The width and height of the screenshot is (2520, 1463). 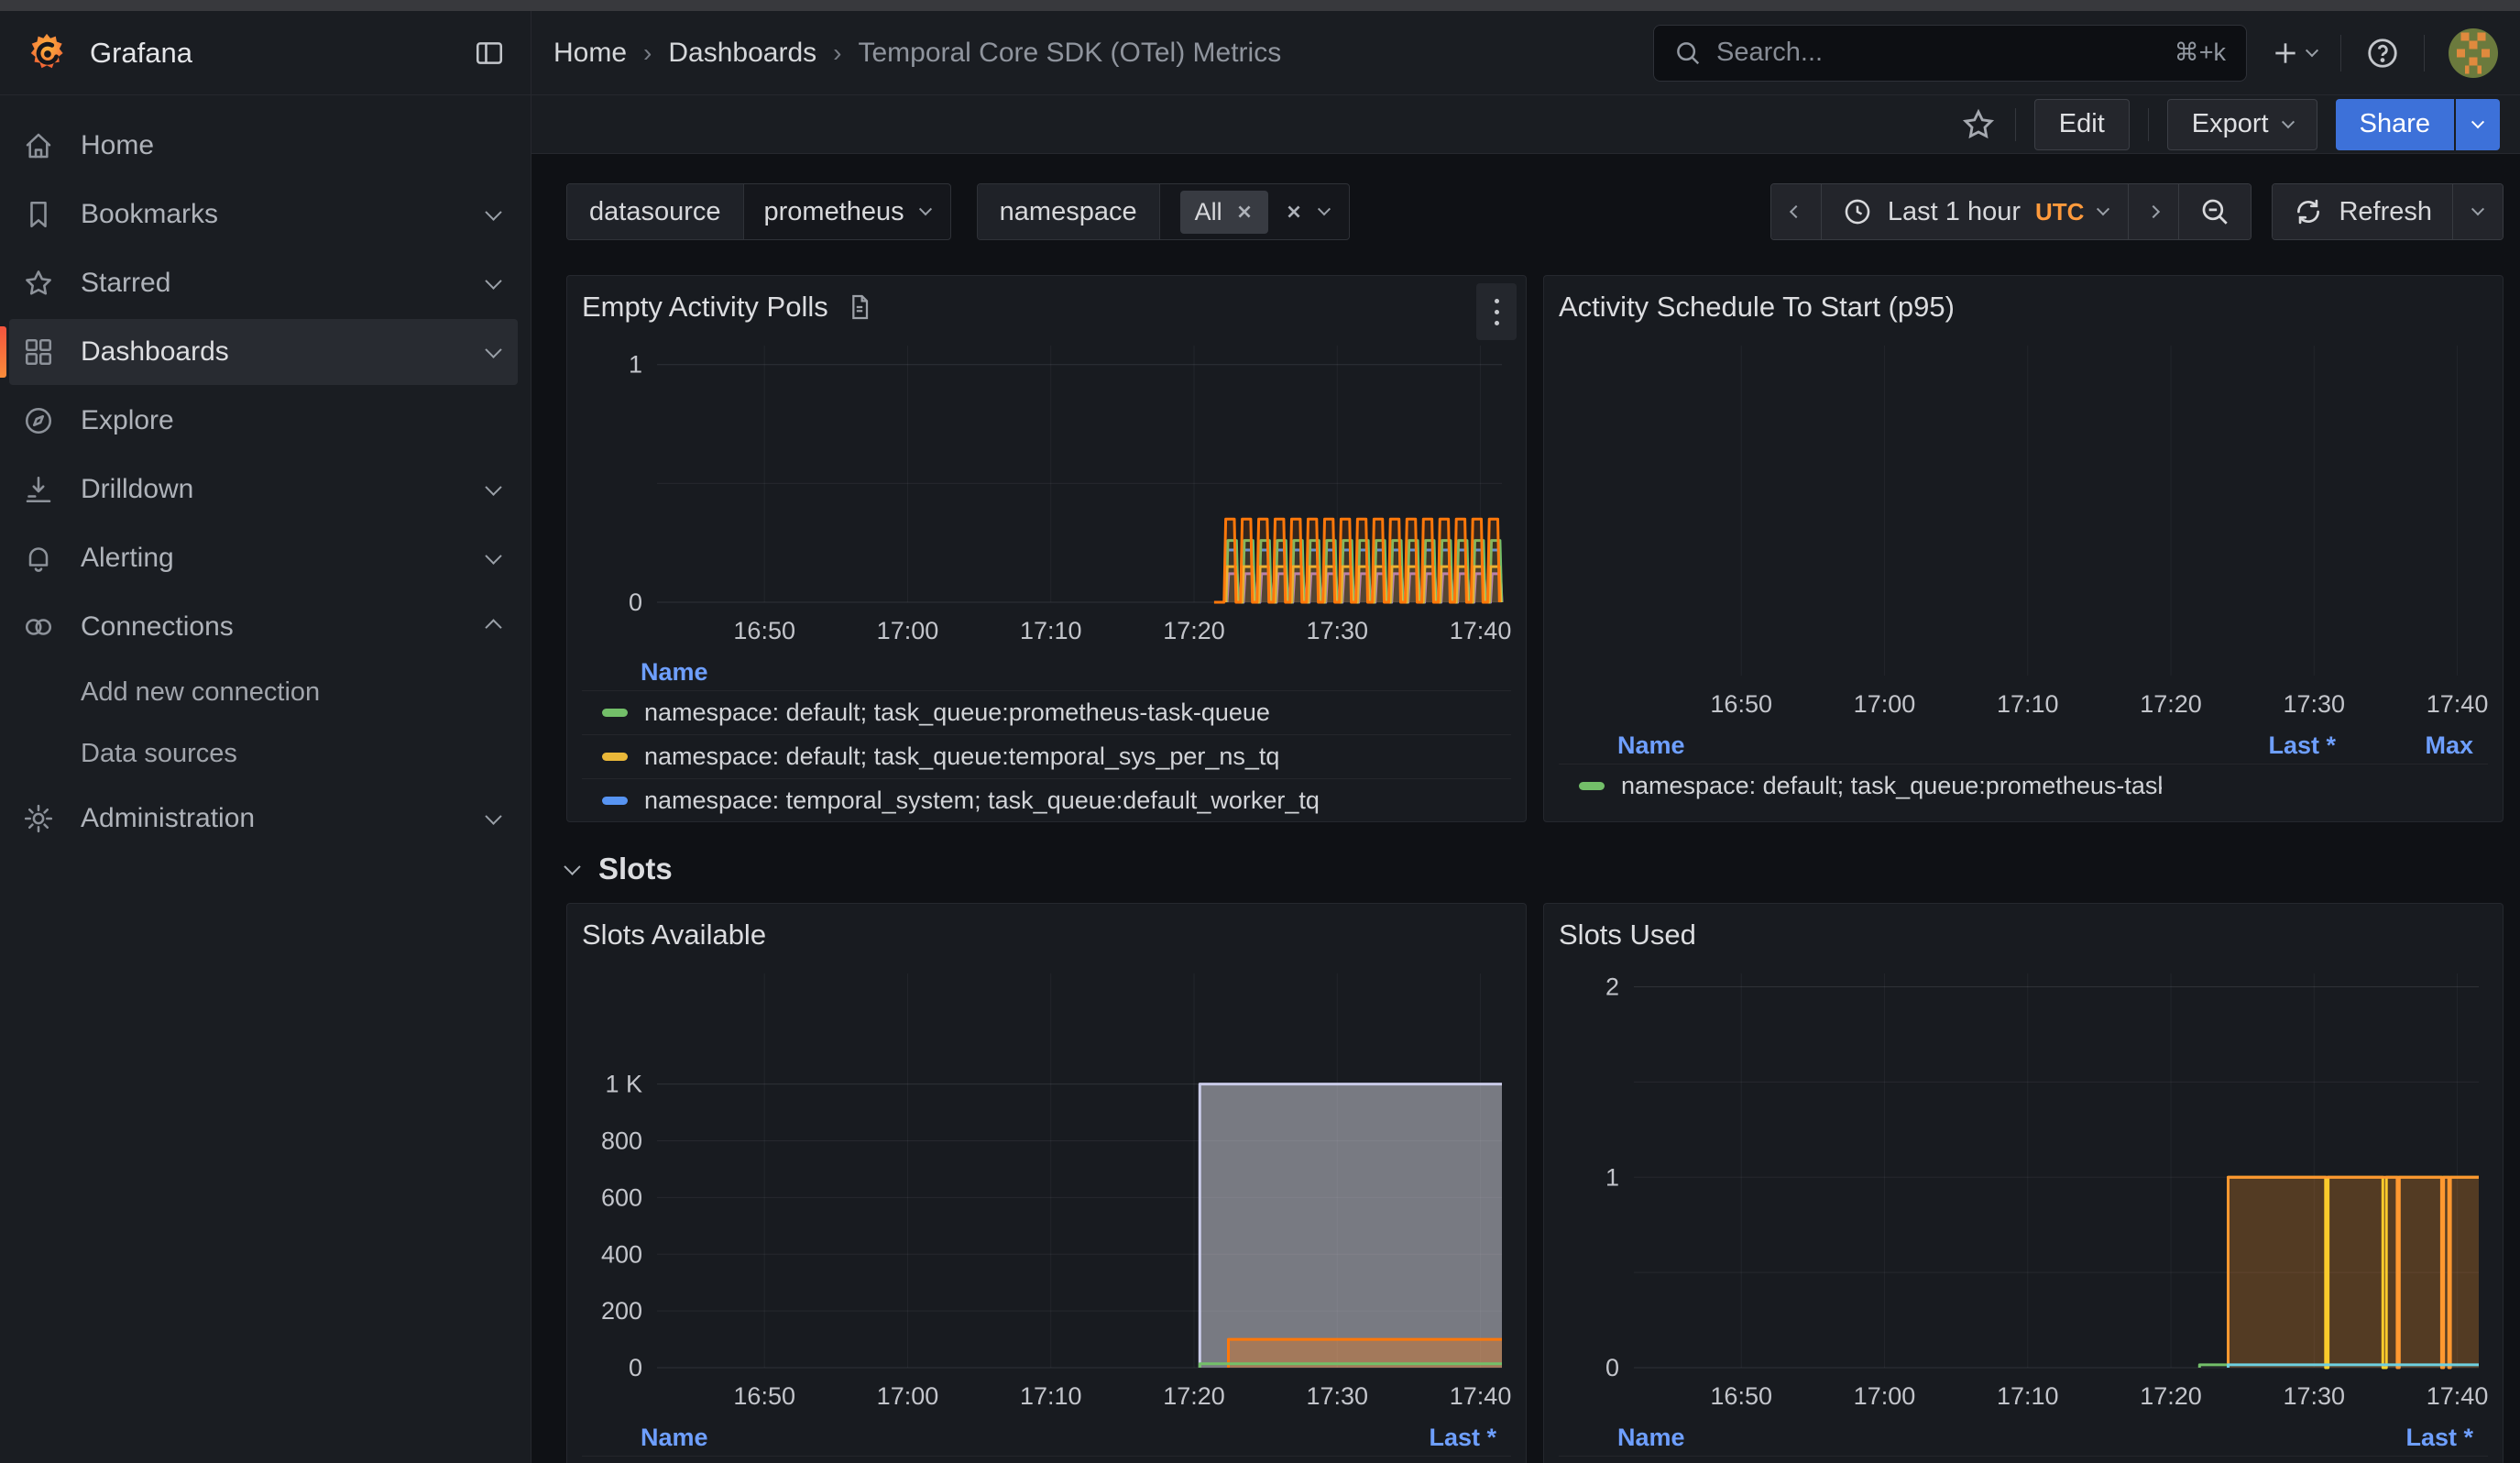 I want to click on panel-menu-button, so click(x=1496, y=311).